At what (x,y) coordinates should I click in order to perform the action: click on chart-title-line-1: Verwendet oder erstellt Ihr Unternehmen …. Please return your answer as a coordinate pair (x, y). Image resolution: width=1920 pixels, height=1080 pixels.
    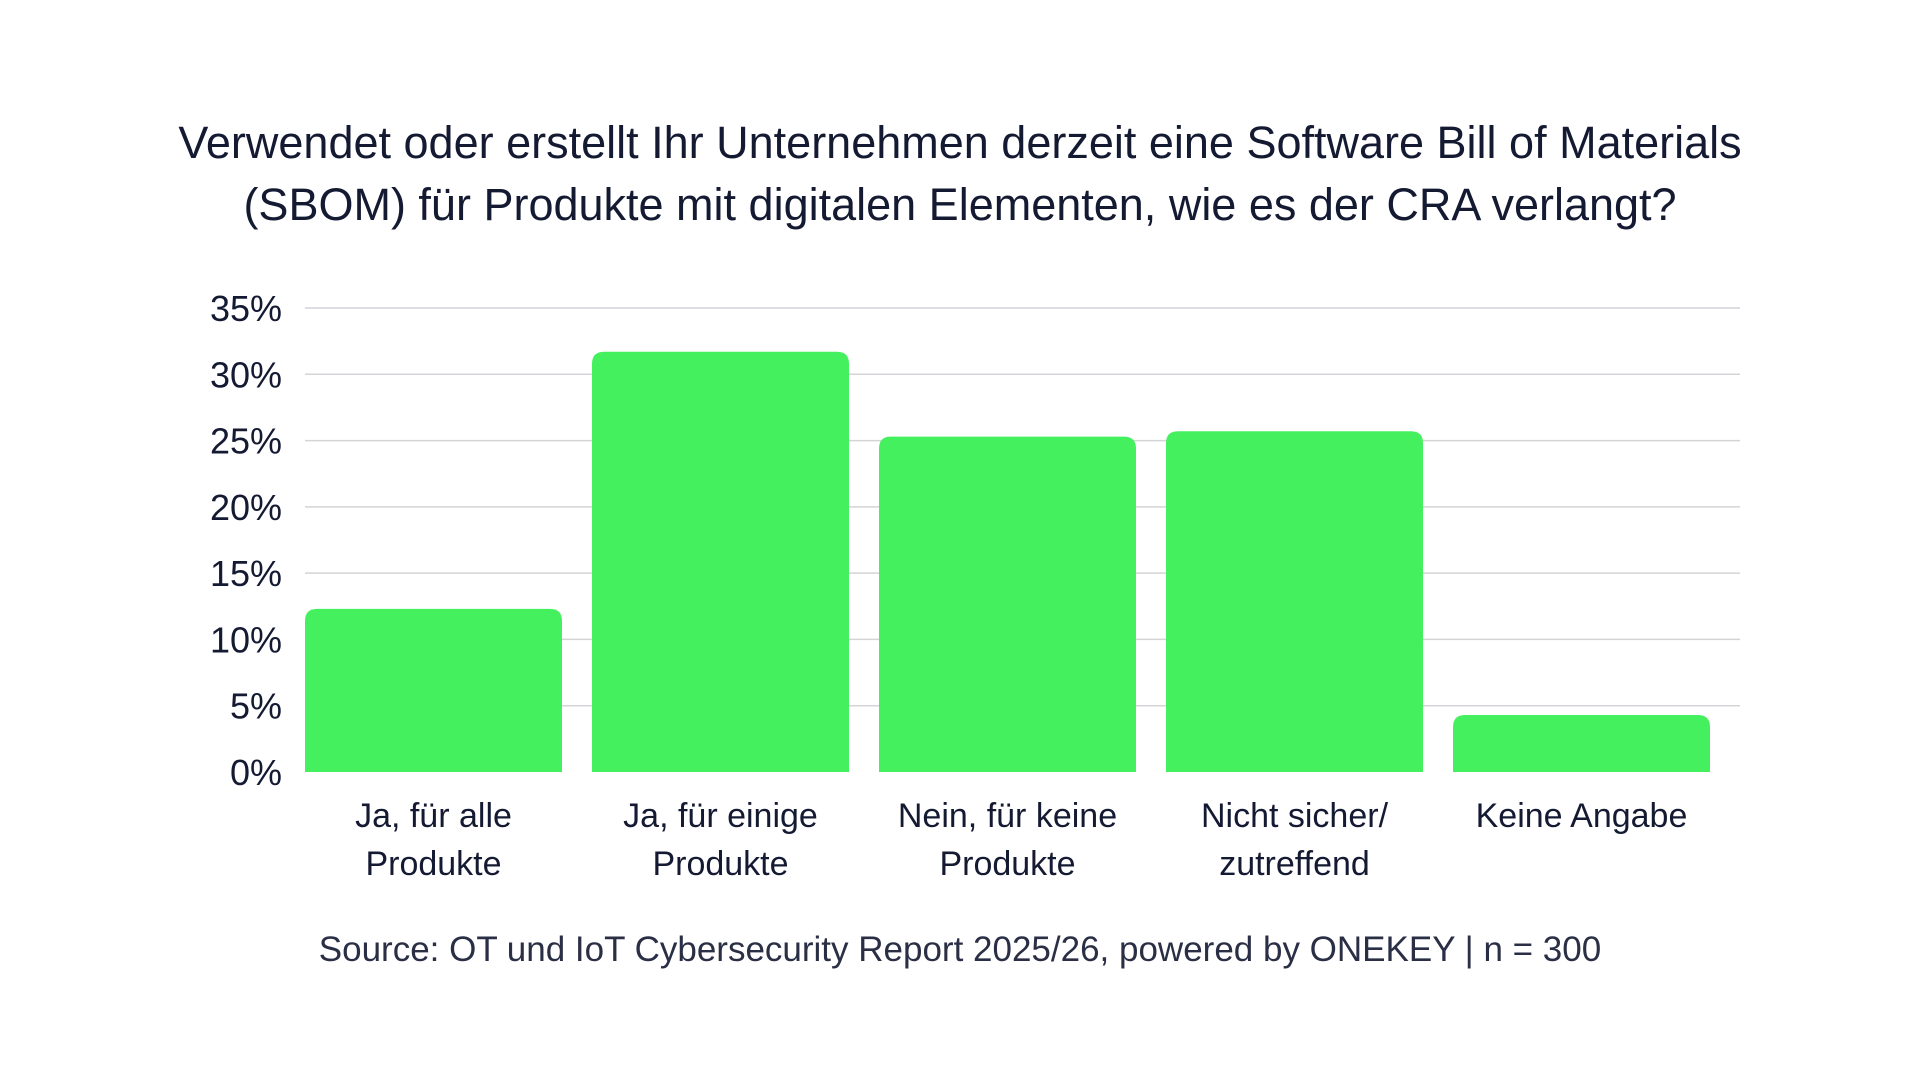
    Looking at the image, I should click on (960, 142).